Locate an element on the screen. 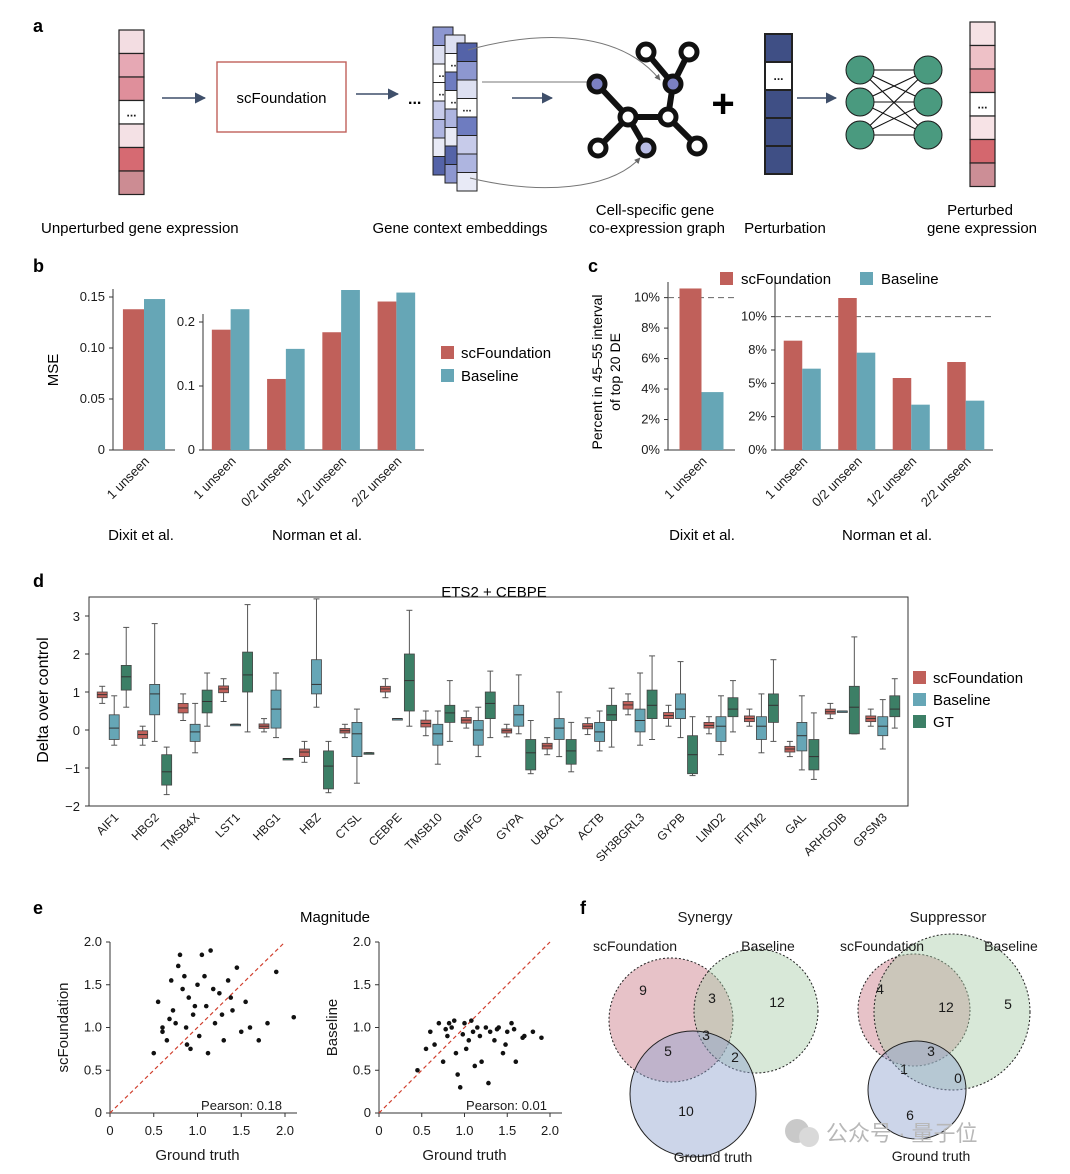 The width and height of the screenshot is (1070, 1174). e-scfoundation-y-tick-label: 1.0 is located at coordinates (93, 1027).